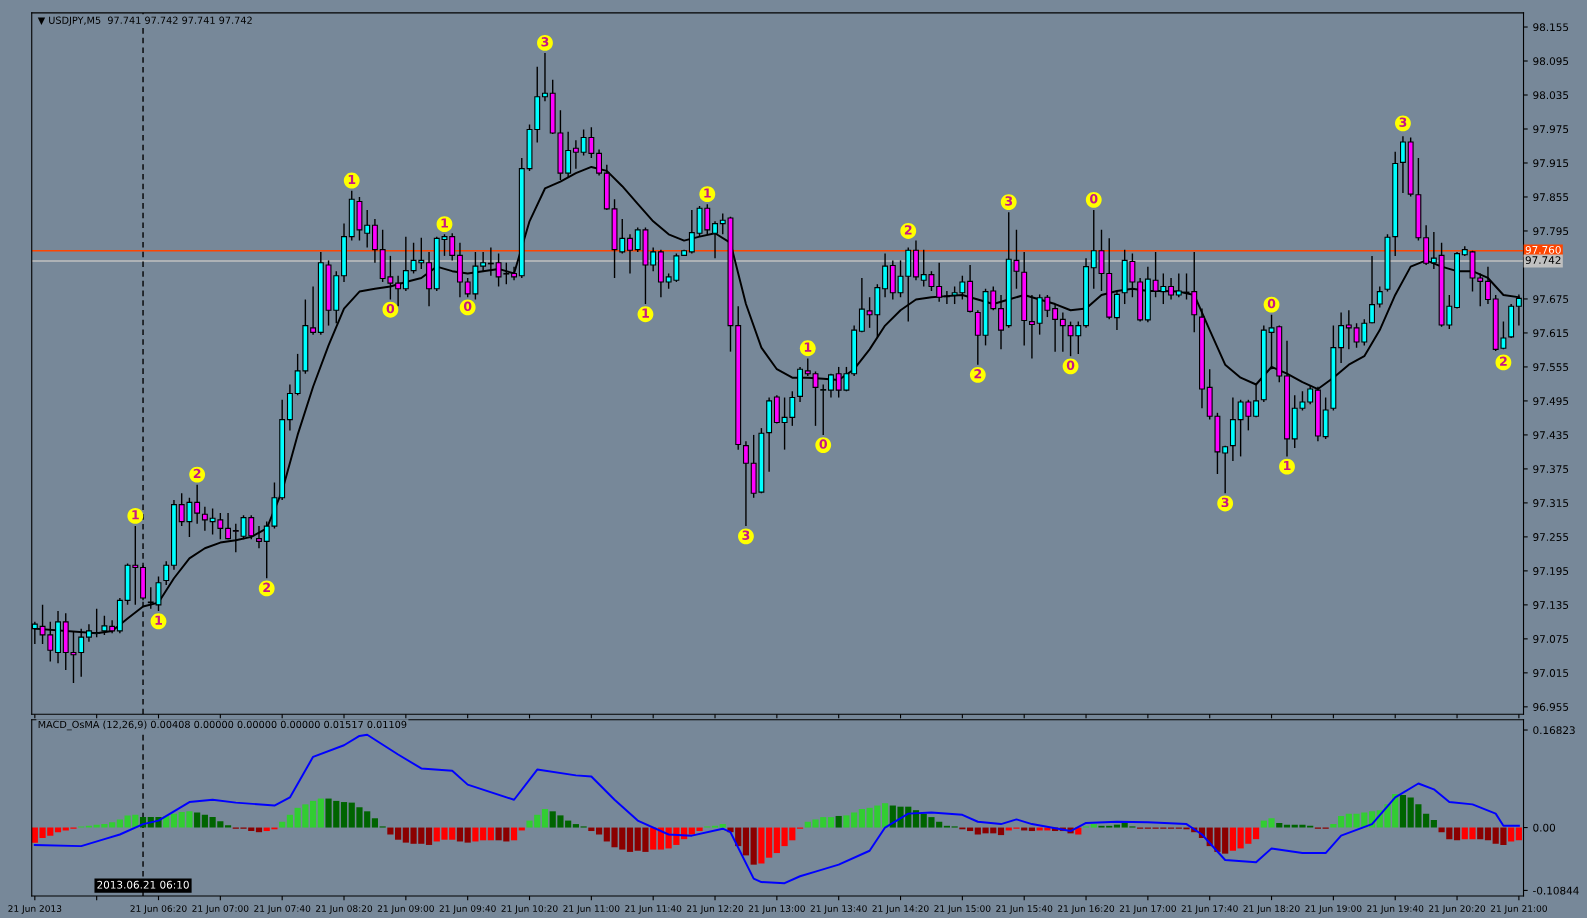 The height and width of the screenshot is (918, 1587). What do you see at coordinates (1554, 730) in the screenshot?
I see `y-tick-label: 0.16823` at bounding box center [1554, 730].